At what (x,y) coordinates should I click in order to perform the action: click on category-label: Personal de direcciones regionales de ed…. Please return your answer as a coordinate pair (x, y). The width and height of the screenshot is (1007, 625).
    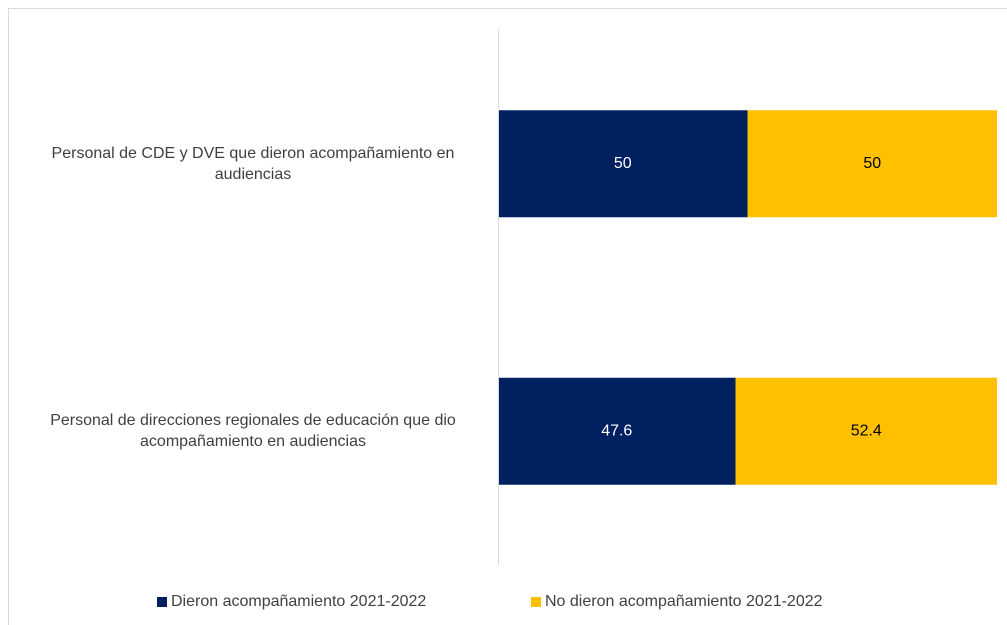
    Looking at the image, I should click on (253, 431).